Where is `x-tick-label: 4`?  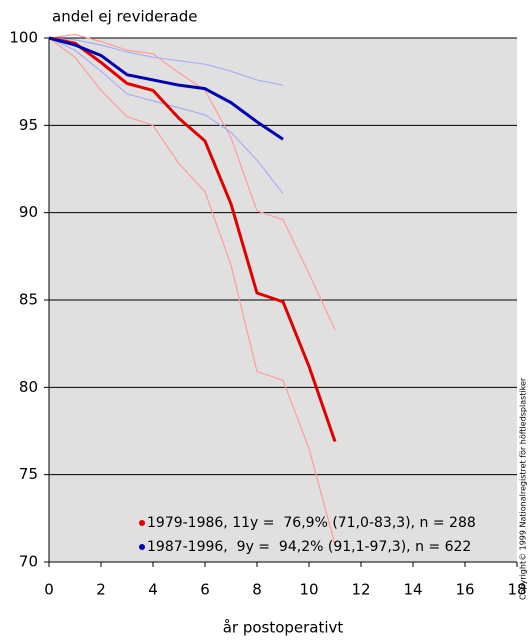 x-tick-label: 4 is located at coordinates (153, 590).